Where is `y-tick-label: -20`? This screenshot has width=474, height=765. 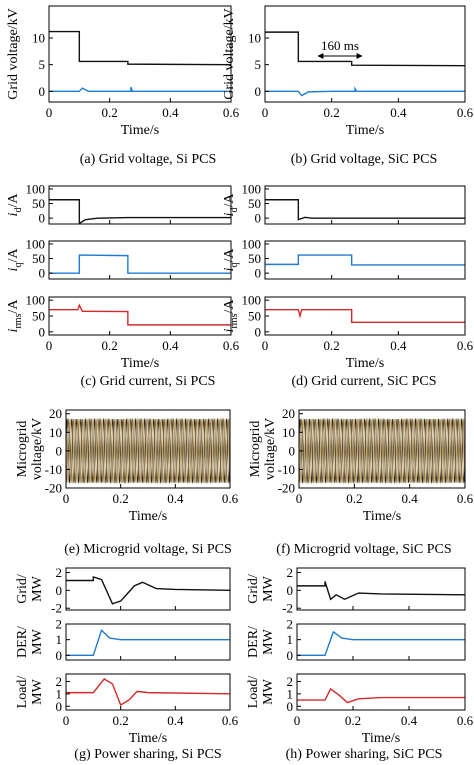 y-tick-label: -20 is located at coordinates (53, 488).